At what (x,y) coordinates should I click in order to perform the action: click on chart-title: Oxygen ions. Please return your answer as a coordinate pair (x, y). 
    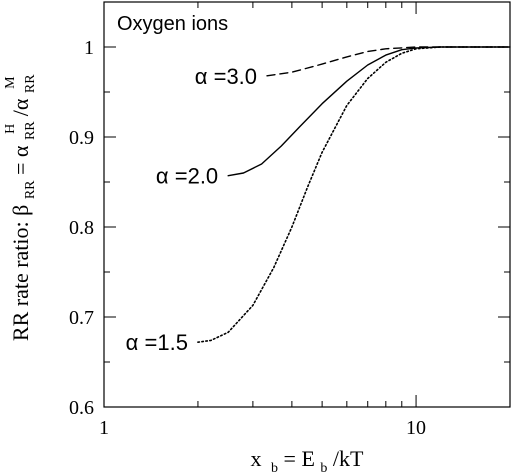
    Looking at the image, I should click on (172, 24).